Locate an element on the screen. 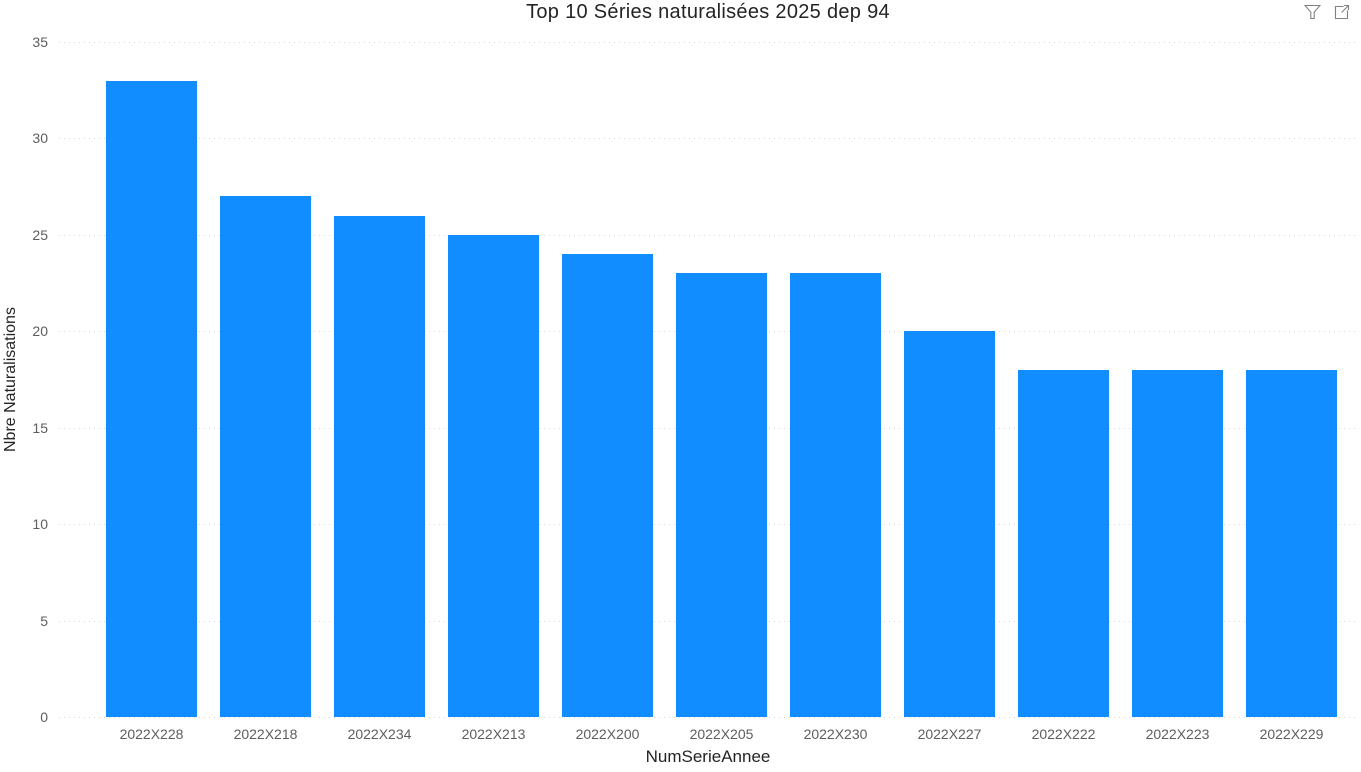 This screenshot has width=1361, height=772. filter-icon is located at coordinates (1312, 12).